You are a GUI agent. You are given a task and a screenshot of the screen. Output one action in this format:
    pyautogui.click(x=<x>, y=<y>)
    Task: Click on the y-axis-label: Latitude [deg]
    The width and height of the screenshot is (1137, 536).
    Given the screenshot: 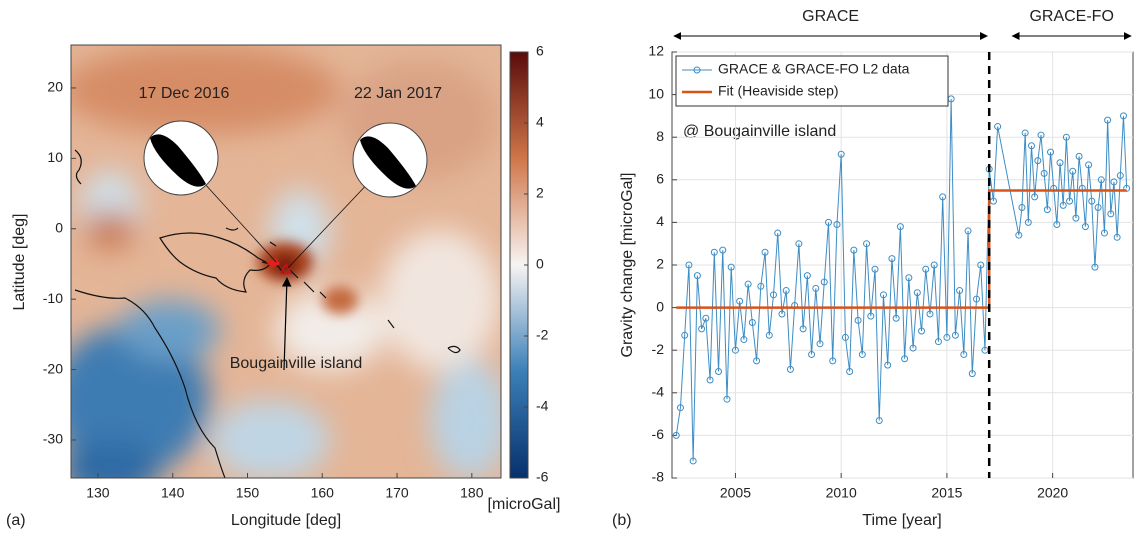 What is the action you would take?
    pyautogui.click(x=19, y=262)
    